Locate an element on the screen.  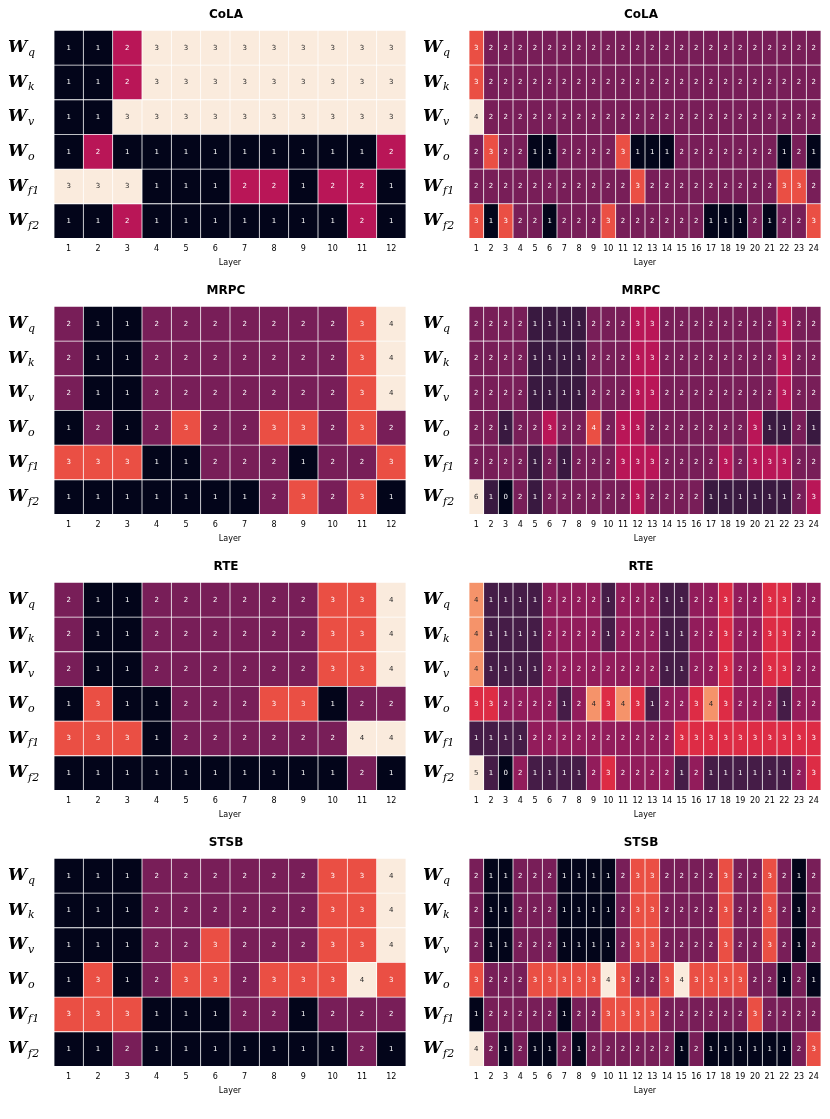
chart-title: RTE is located at coordinates (226, 566).